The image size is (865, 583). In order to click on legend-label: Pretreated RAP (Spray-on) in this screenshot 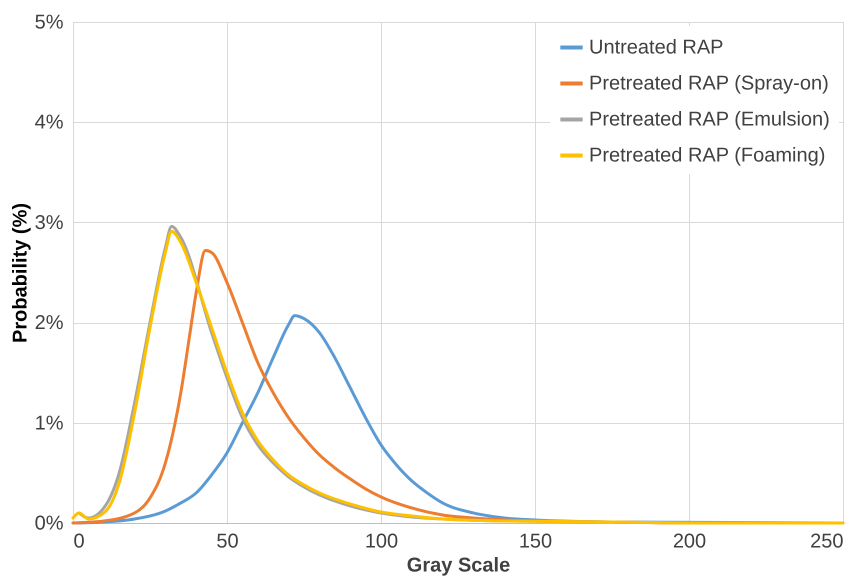, I will do `click(709, 83)`.